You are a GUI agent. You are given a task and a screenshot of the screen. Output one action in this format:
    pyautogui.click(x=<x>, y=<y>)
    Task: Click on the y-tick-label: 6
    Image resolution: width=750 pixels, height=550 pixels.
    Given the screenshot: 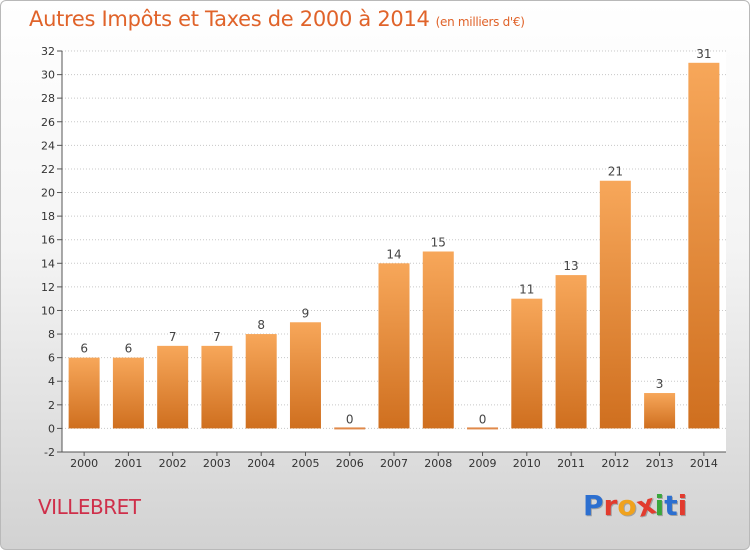 What is the action you would take?
    pyautogui.click(x=51, y=358)
    